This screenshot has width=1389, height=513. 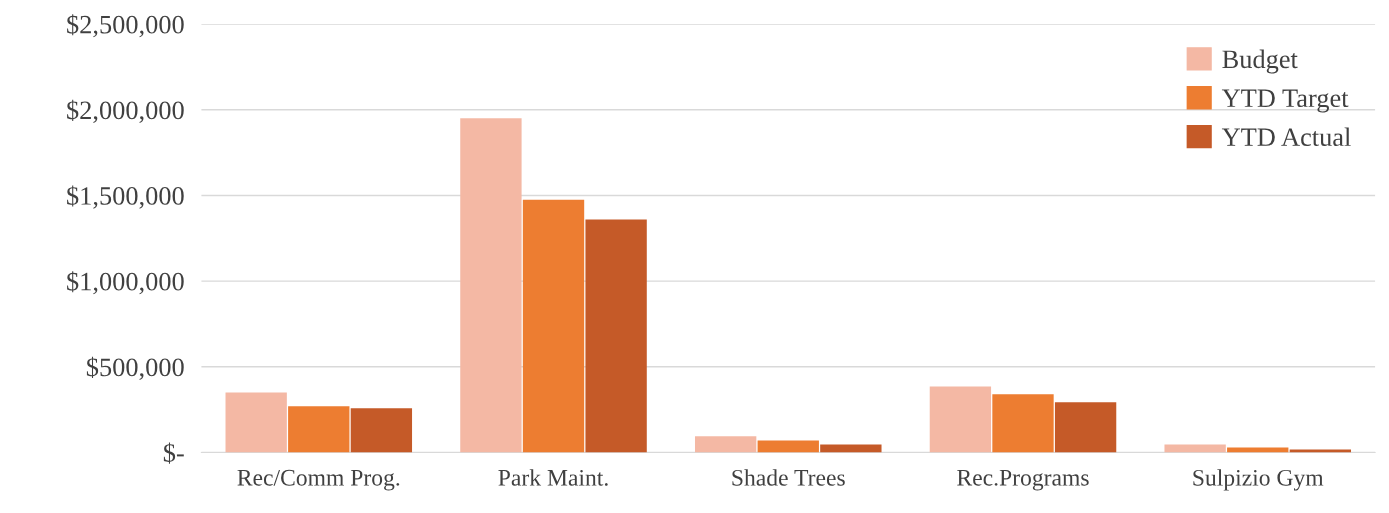 What do you see at coordinates (173, 453) in the screenshot?
I see `y-tick-label: $-` at bounding box center [173, 453].